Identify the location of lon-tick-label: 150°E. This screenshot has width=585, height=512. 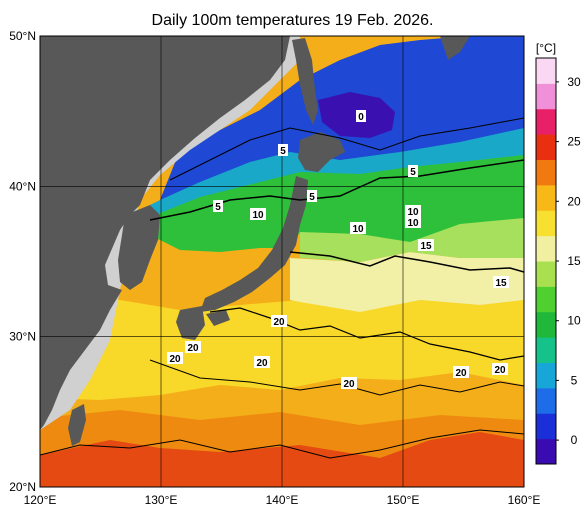
(403, 500).